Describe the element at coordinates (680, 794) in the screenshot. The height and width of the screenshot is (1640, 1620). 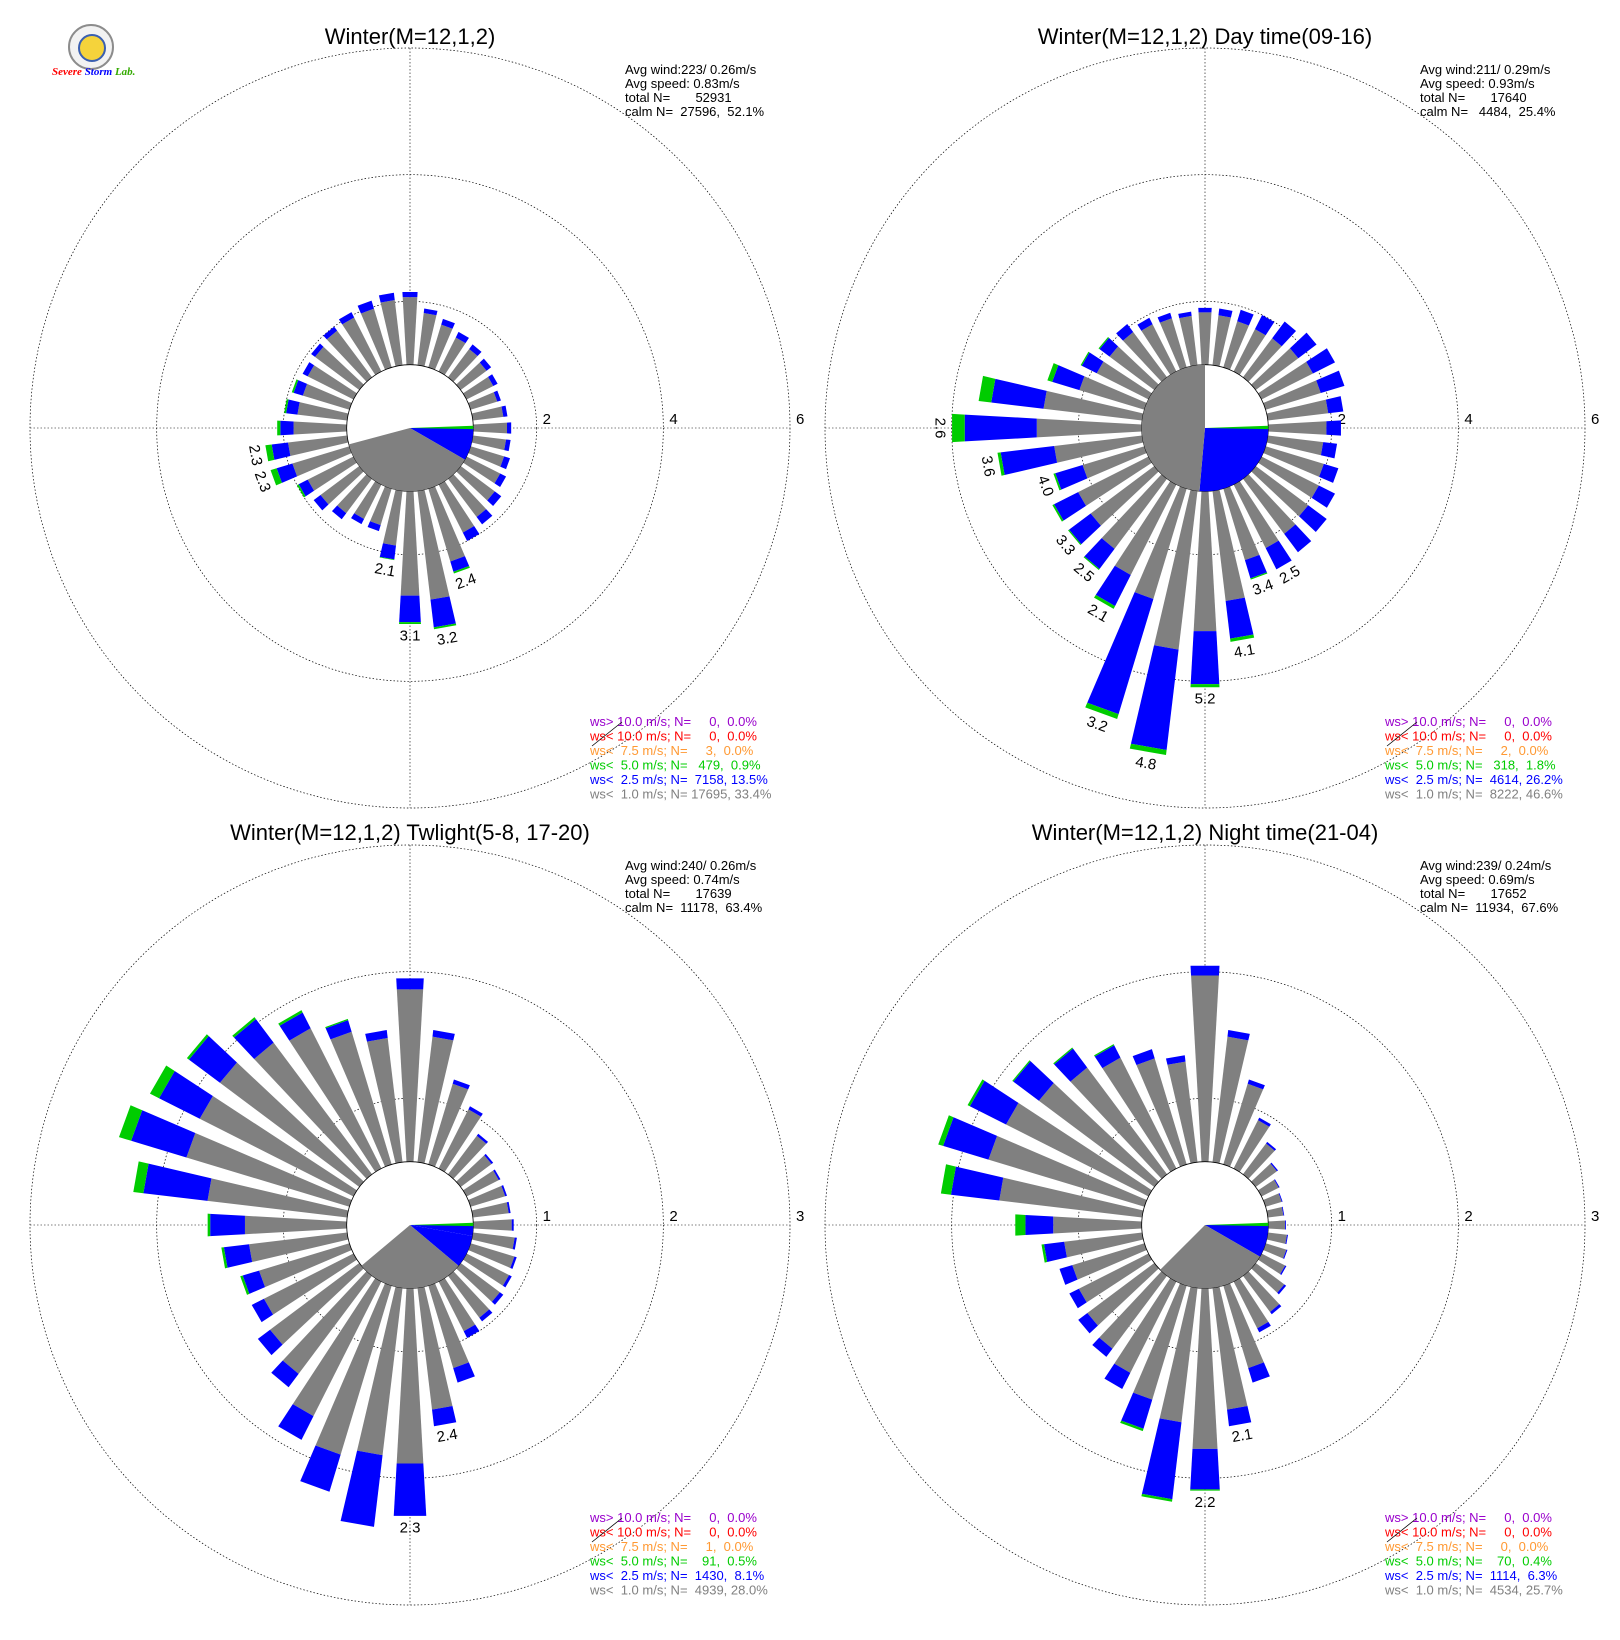
I see `legend-entry: ws< 1.0 m/s; N= 17695, 33.4%` at that location.